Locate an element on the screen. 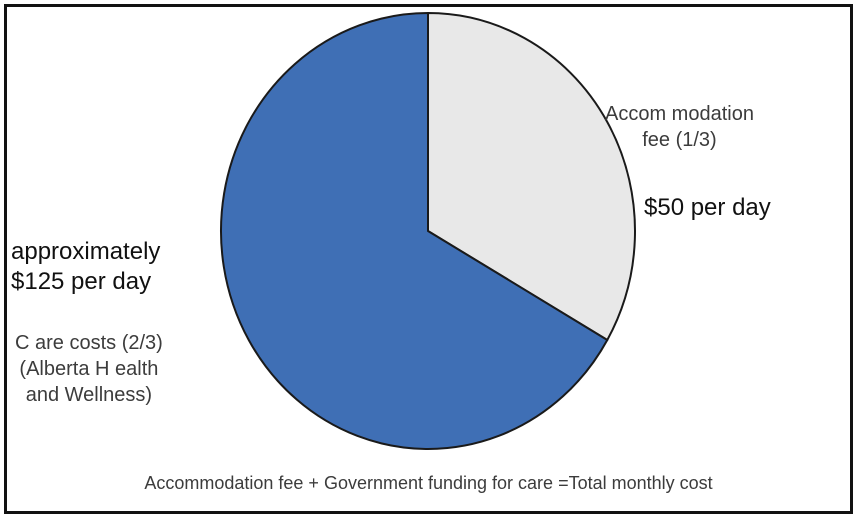  care-costs-label-line-1: C are costs (2/3) is located at coordinates (89, 343).